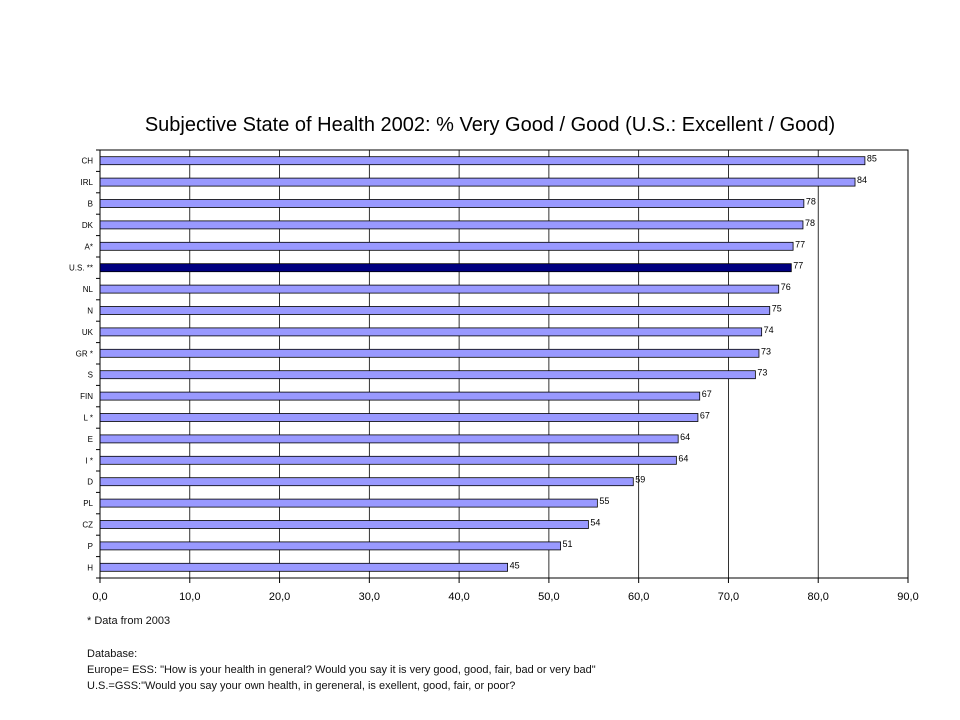 Image resolution: width=960 pixels, height=720 pixels. I want to click on x-tick-label: 60,0, so click(638, 597).